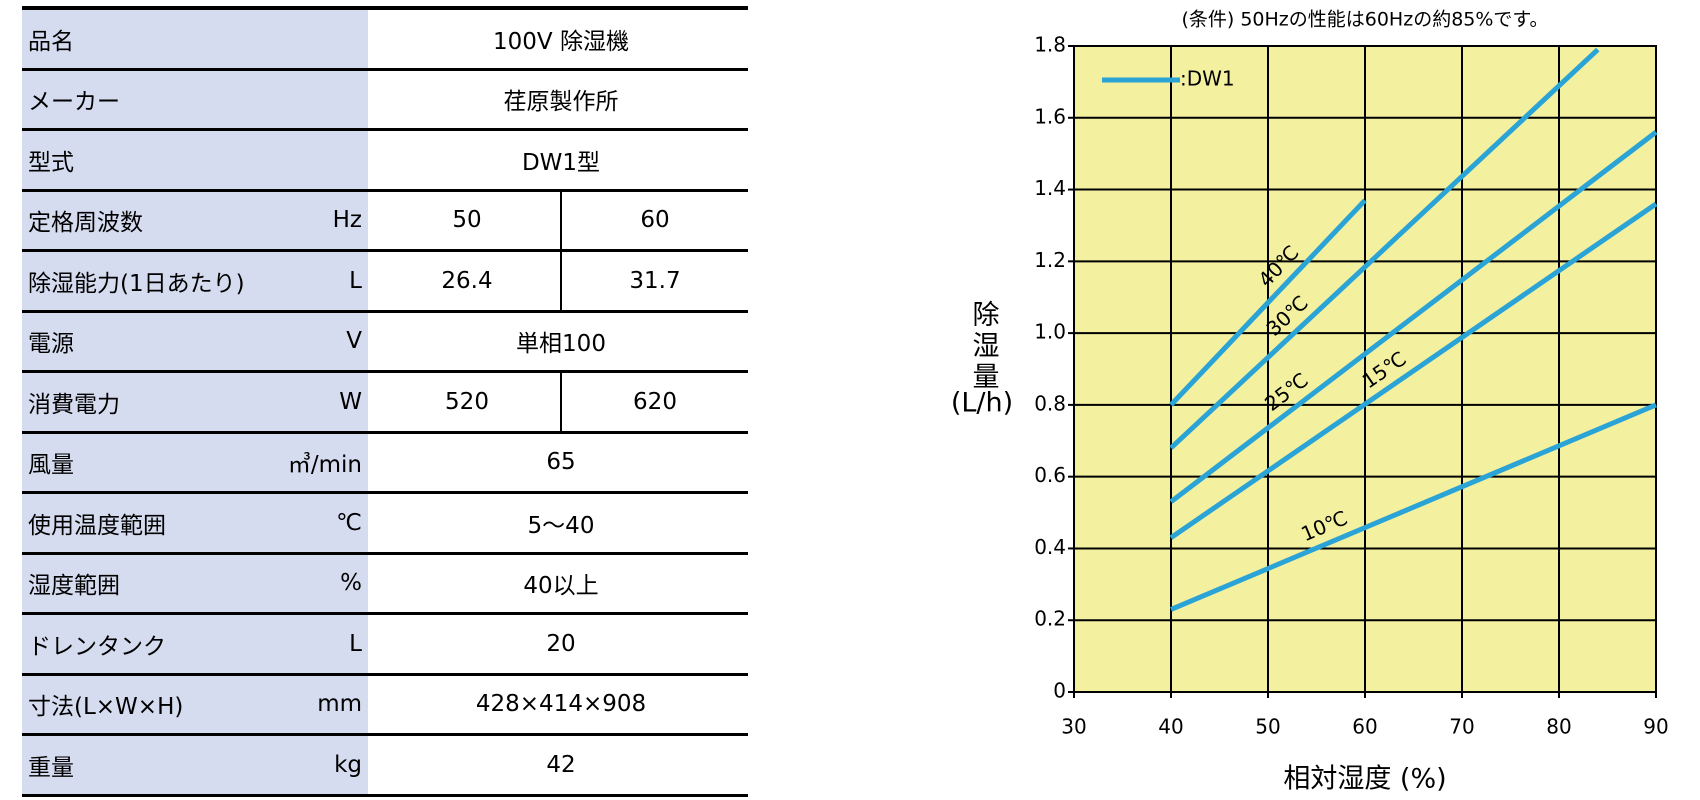 Image resolution: width=1700 pixels, height=800 pixels. Describe the element at coordinates (349, 522) in the screenshot. I see `row-unit: ℃` at that location.